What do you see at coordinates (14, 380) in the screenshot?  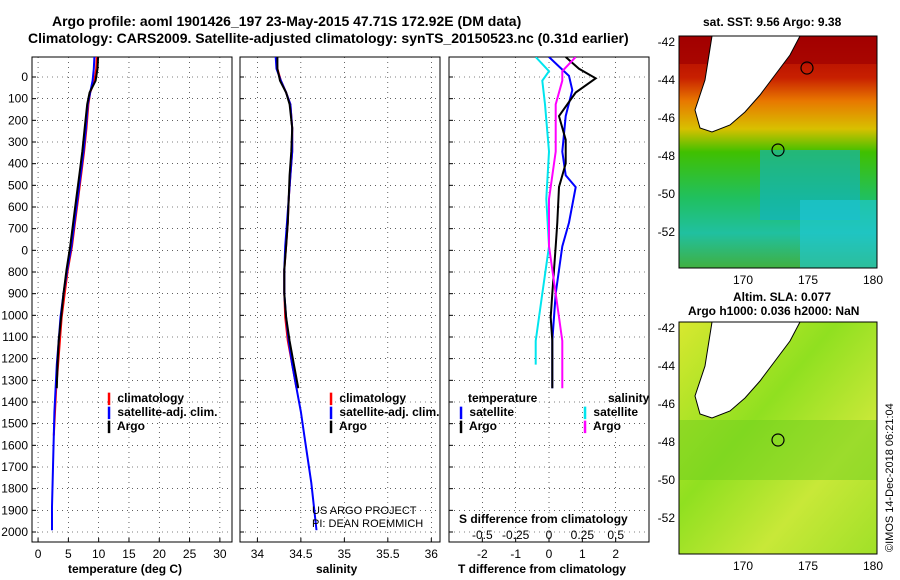 I see `depth-tick-label: 1300` at bounding box center [14, 380].